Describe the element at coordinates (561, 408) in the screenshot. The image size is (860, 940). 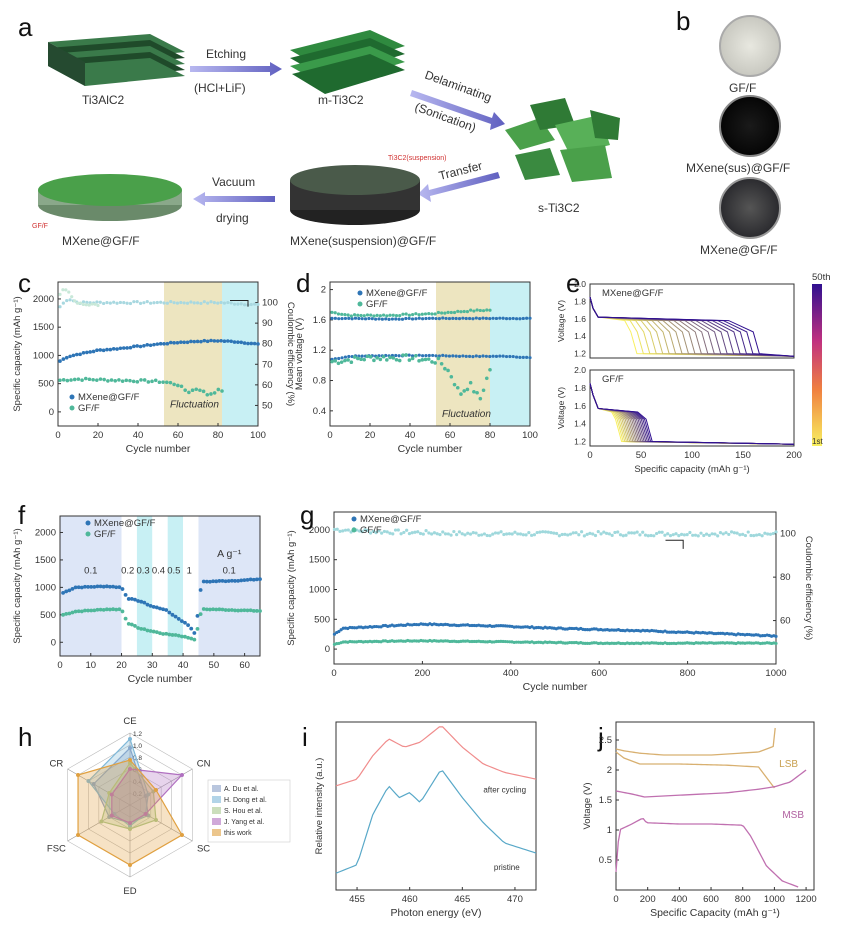
I see `y-axis-label: Voltage (V)` at that location.